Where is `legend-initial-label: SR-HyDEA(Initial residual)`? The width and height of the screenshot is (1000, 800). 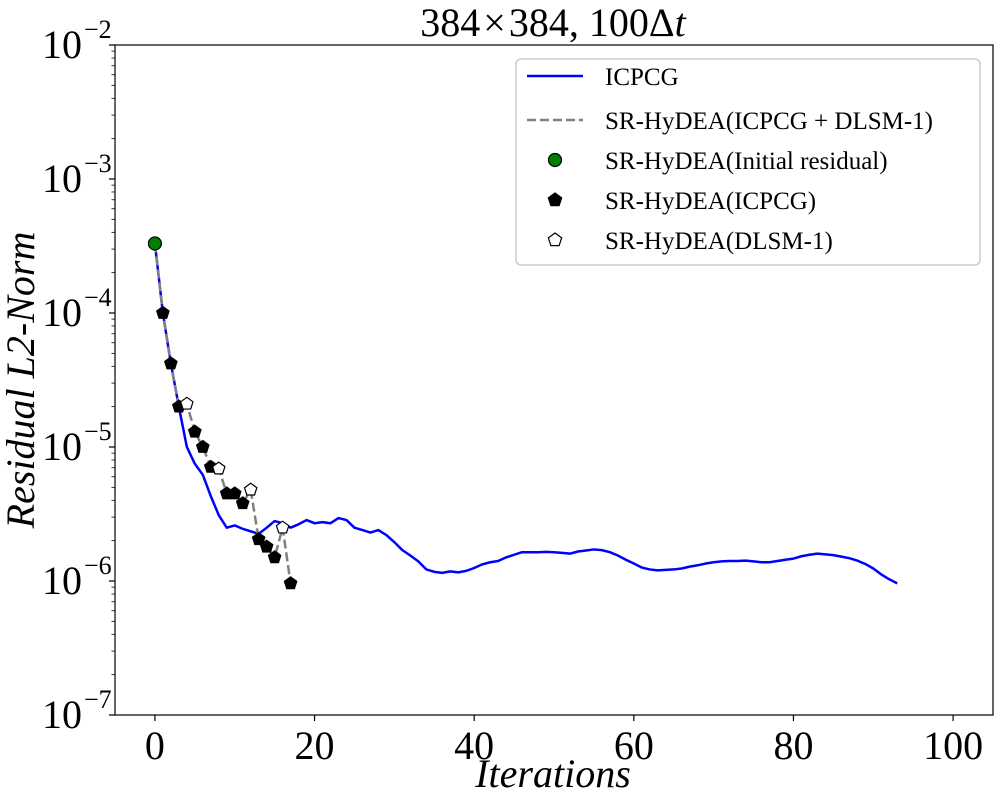 legend-initial-label: SR-HyDEA(Initial residual) is located at coordinates (746, 161).